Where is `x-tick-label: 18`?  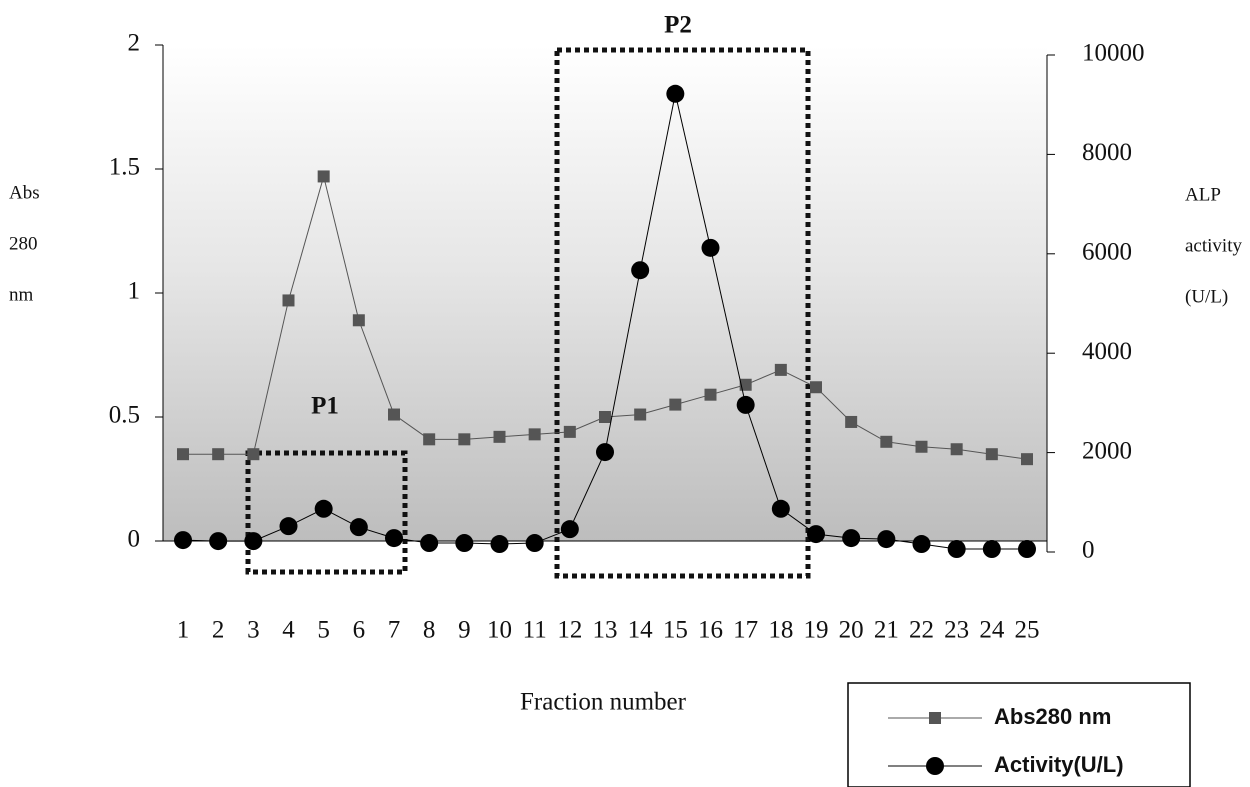
x-tick-label: 18 is located at coordinates (780, 630).